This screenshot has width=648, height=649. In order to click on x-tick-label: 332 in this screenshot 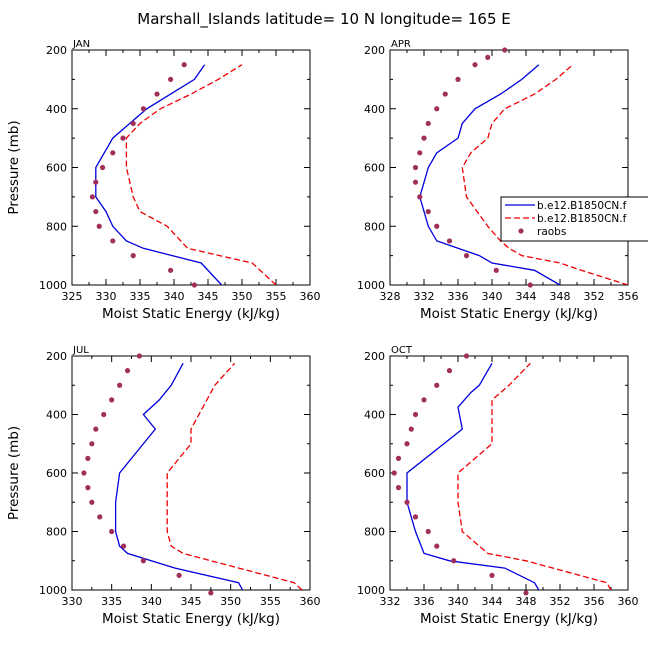, I will do `click(390, 601)`.